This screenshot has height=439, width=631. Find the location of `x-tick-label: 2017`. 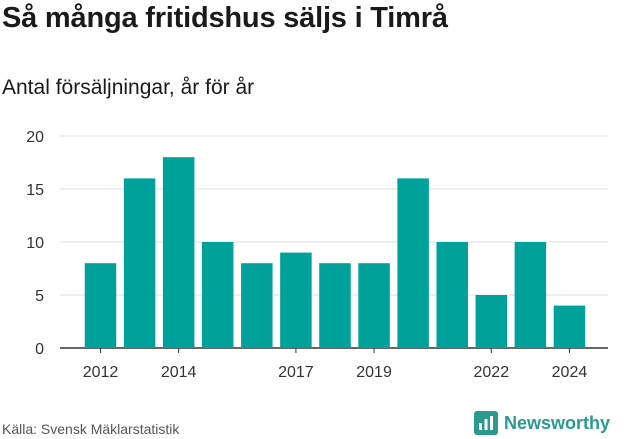

x-tick-label: 2017 is located at coordinates (296, 372).